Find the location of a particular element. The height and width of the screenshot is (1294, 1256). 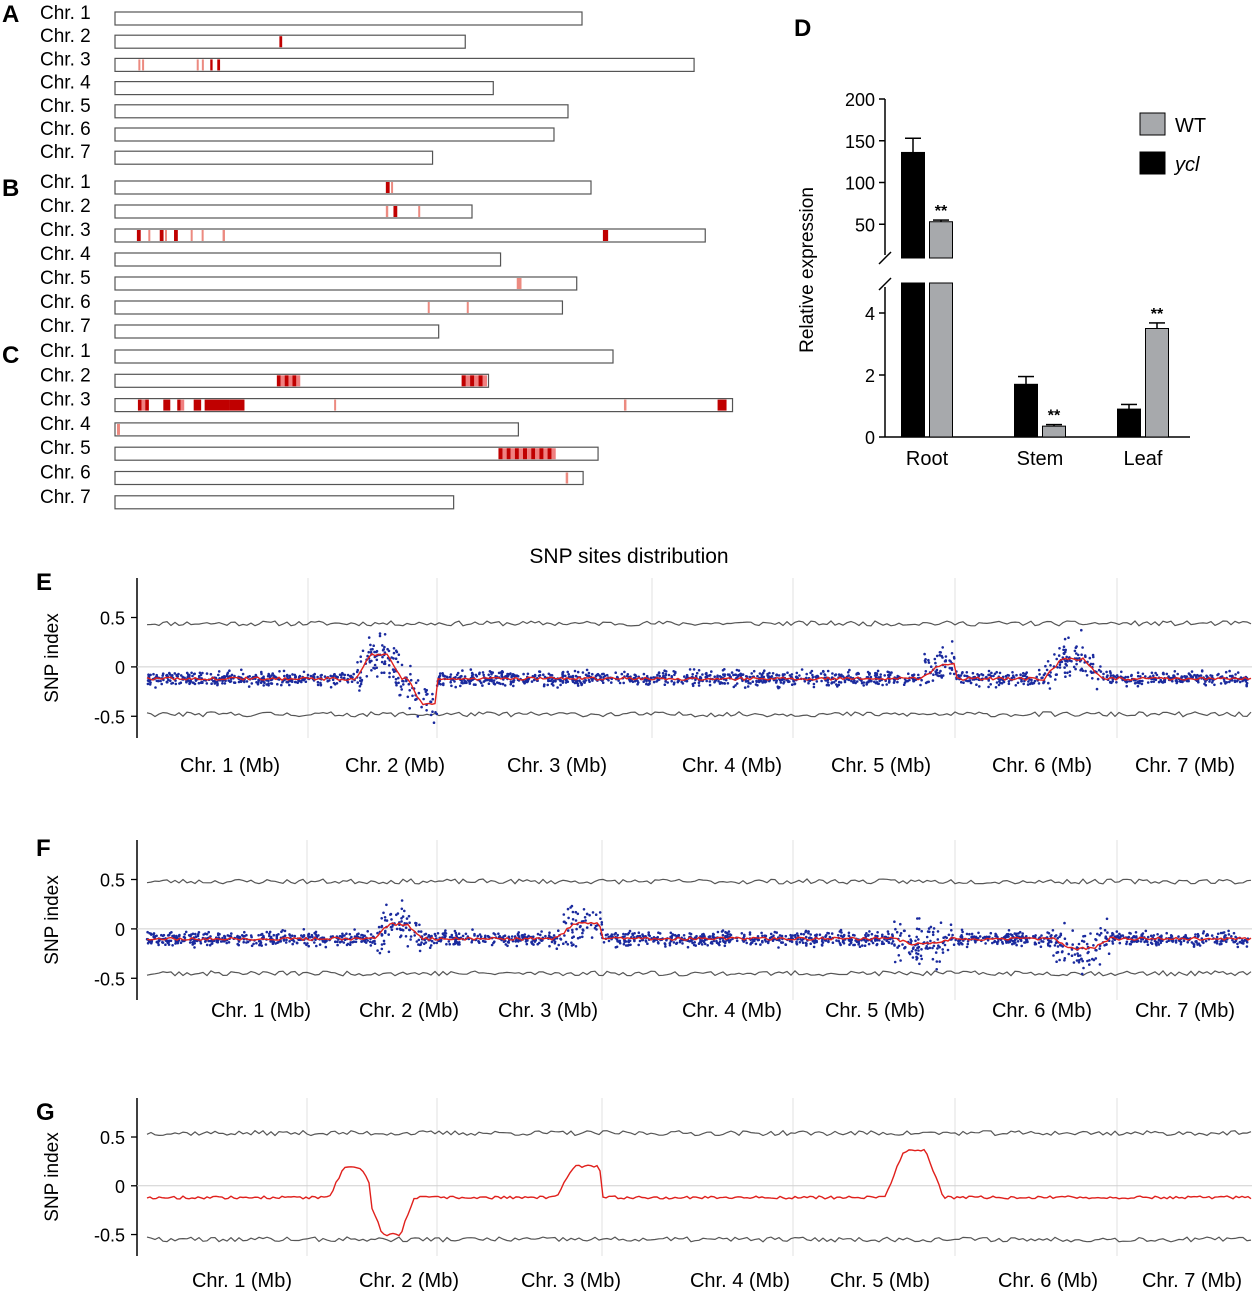

x-category-label: Chr. 4 (Mb) is located at coordinates (732, 766).